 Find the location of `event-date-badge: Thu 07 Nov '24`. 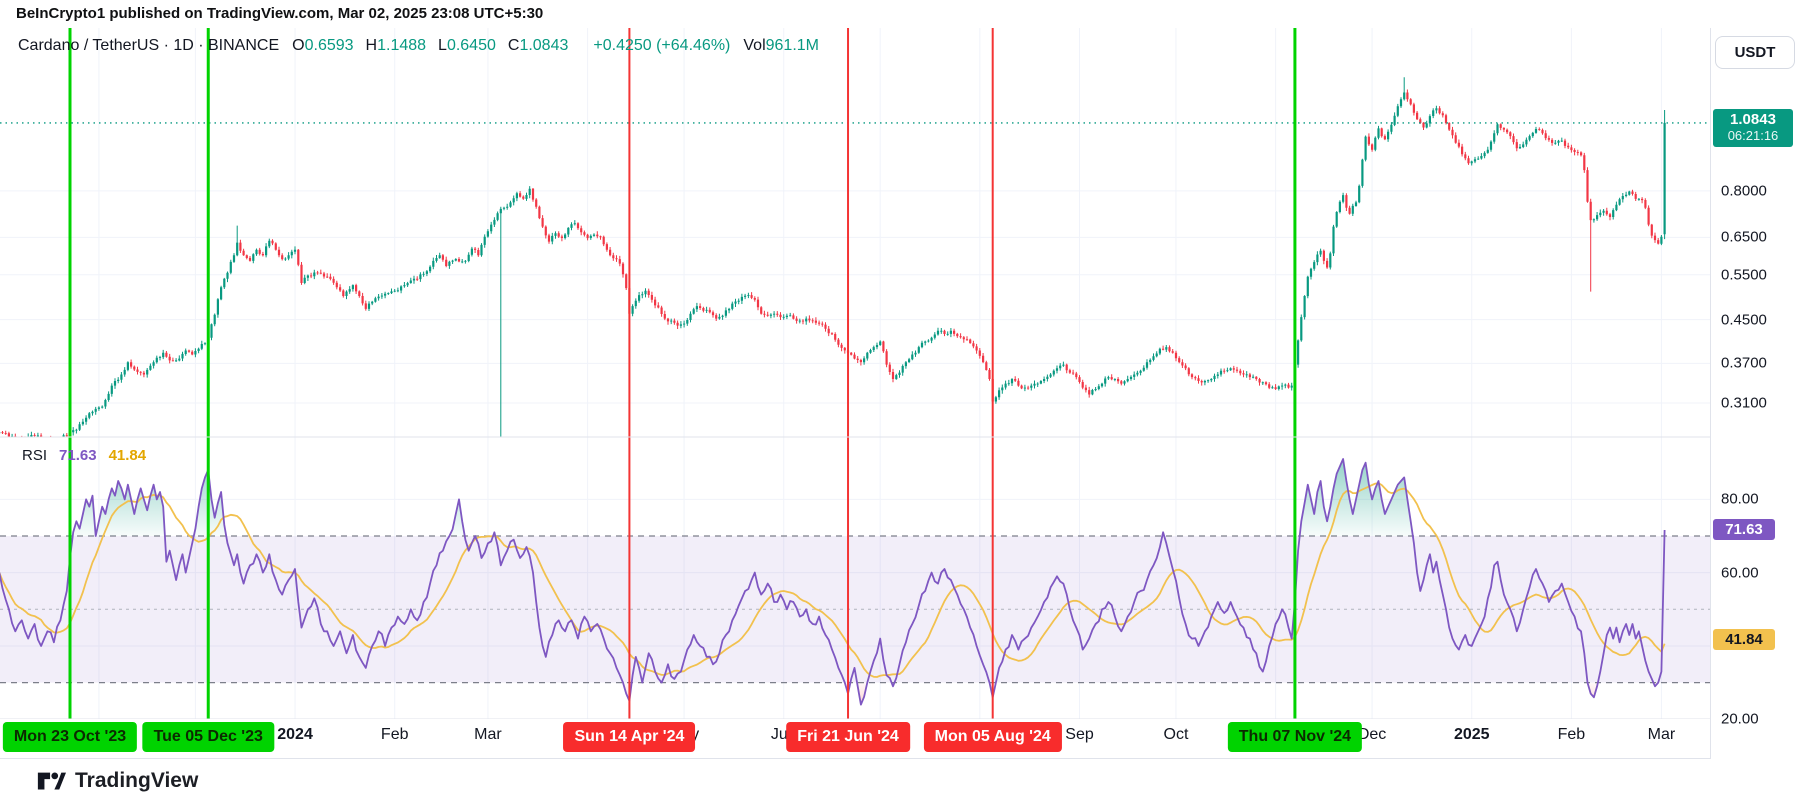

event-date-badge: Thu 07 Nov '24 is located at coordinates (1295, 737).